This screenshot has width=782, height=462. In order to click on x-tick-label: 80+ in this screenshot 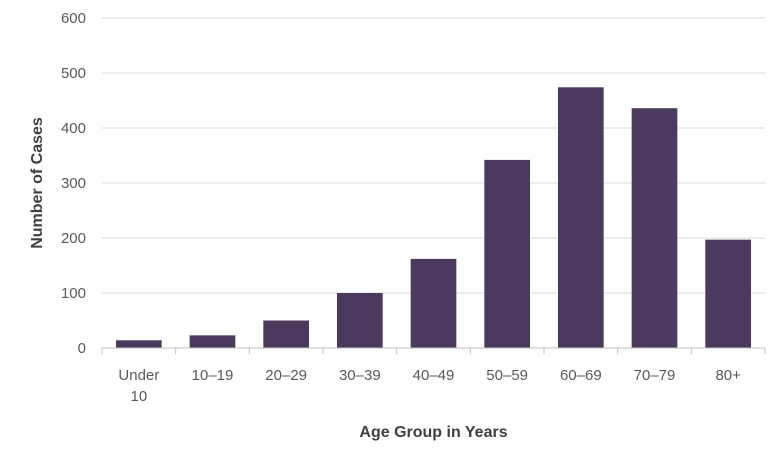, I will do `click(728, 375)`.